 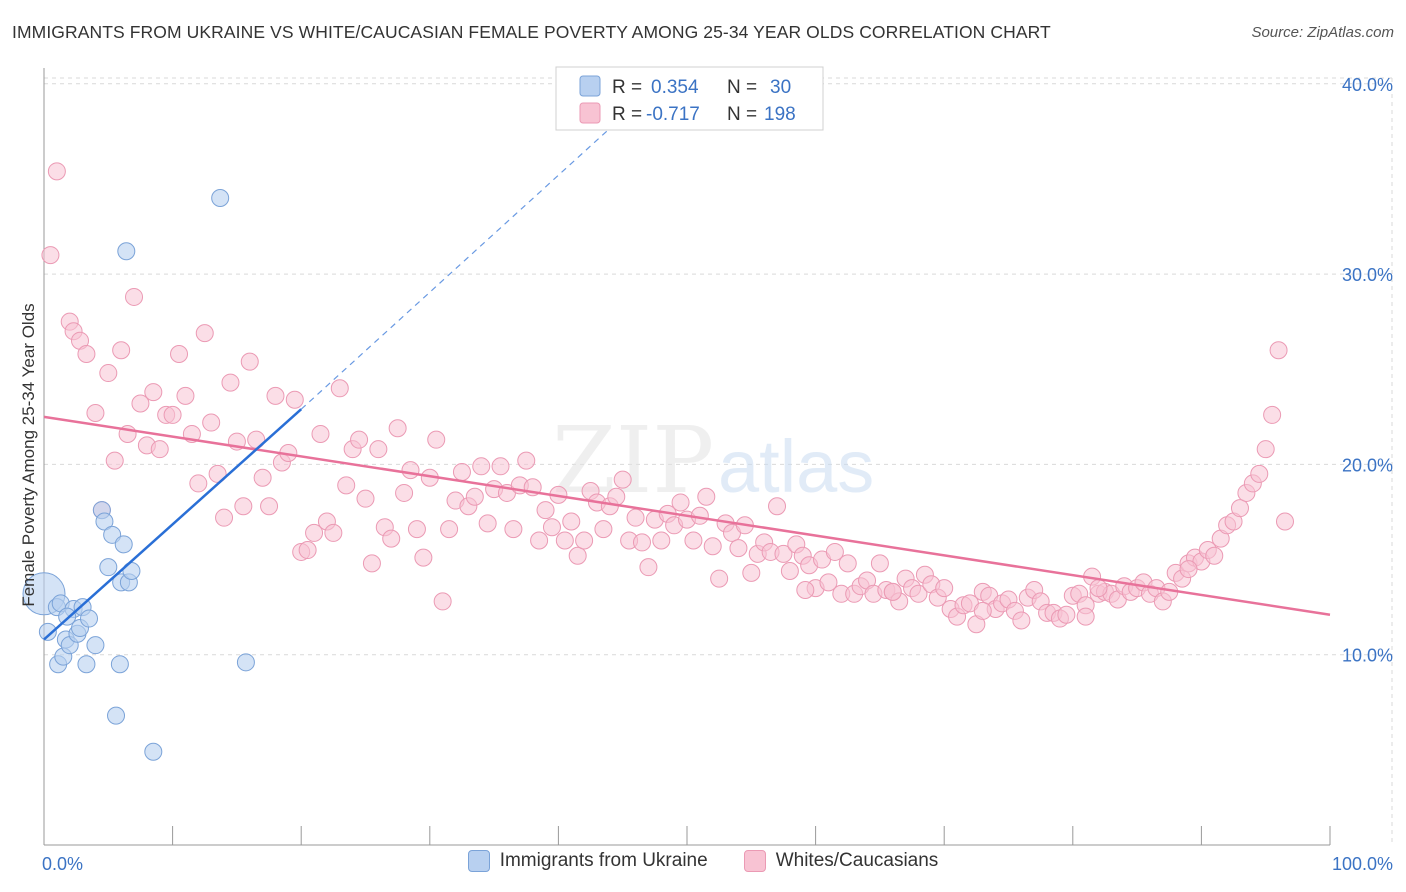 What do you see at coordinates (780, 114) in the screenshot?
I see `legend-n-value-whites: 198` at bounding box center [780, 114].